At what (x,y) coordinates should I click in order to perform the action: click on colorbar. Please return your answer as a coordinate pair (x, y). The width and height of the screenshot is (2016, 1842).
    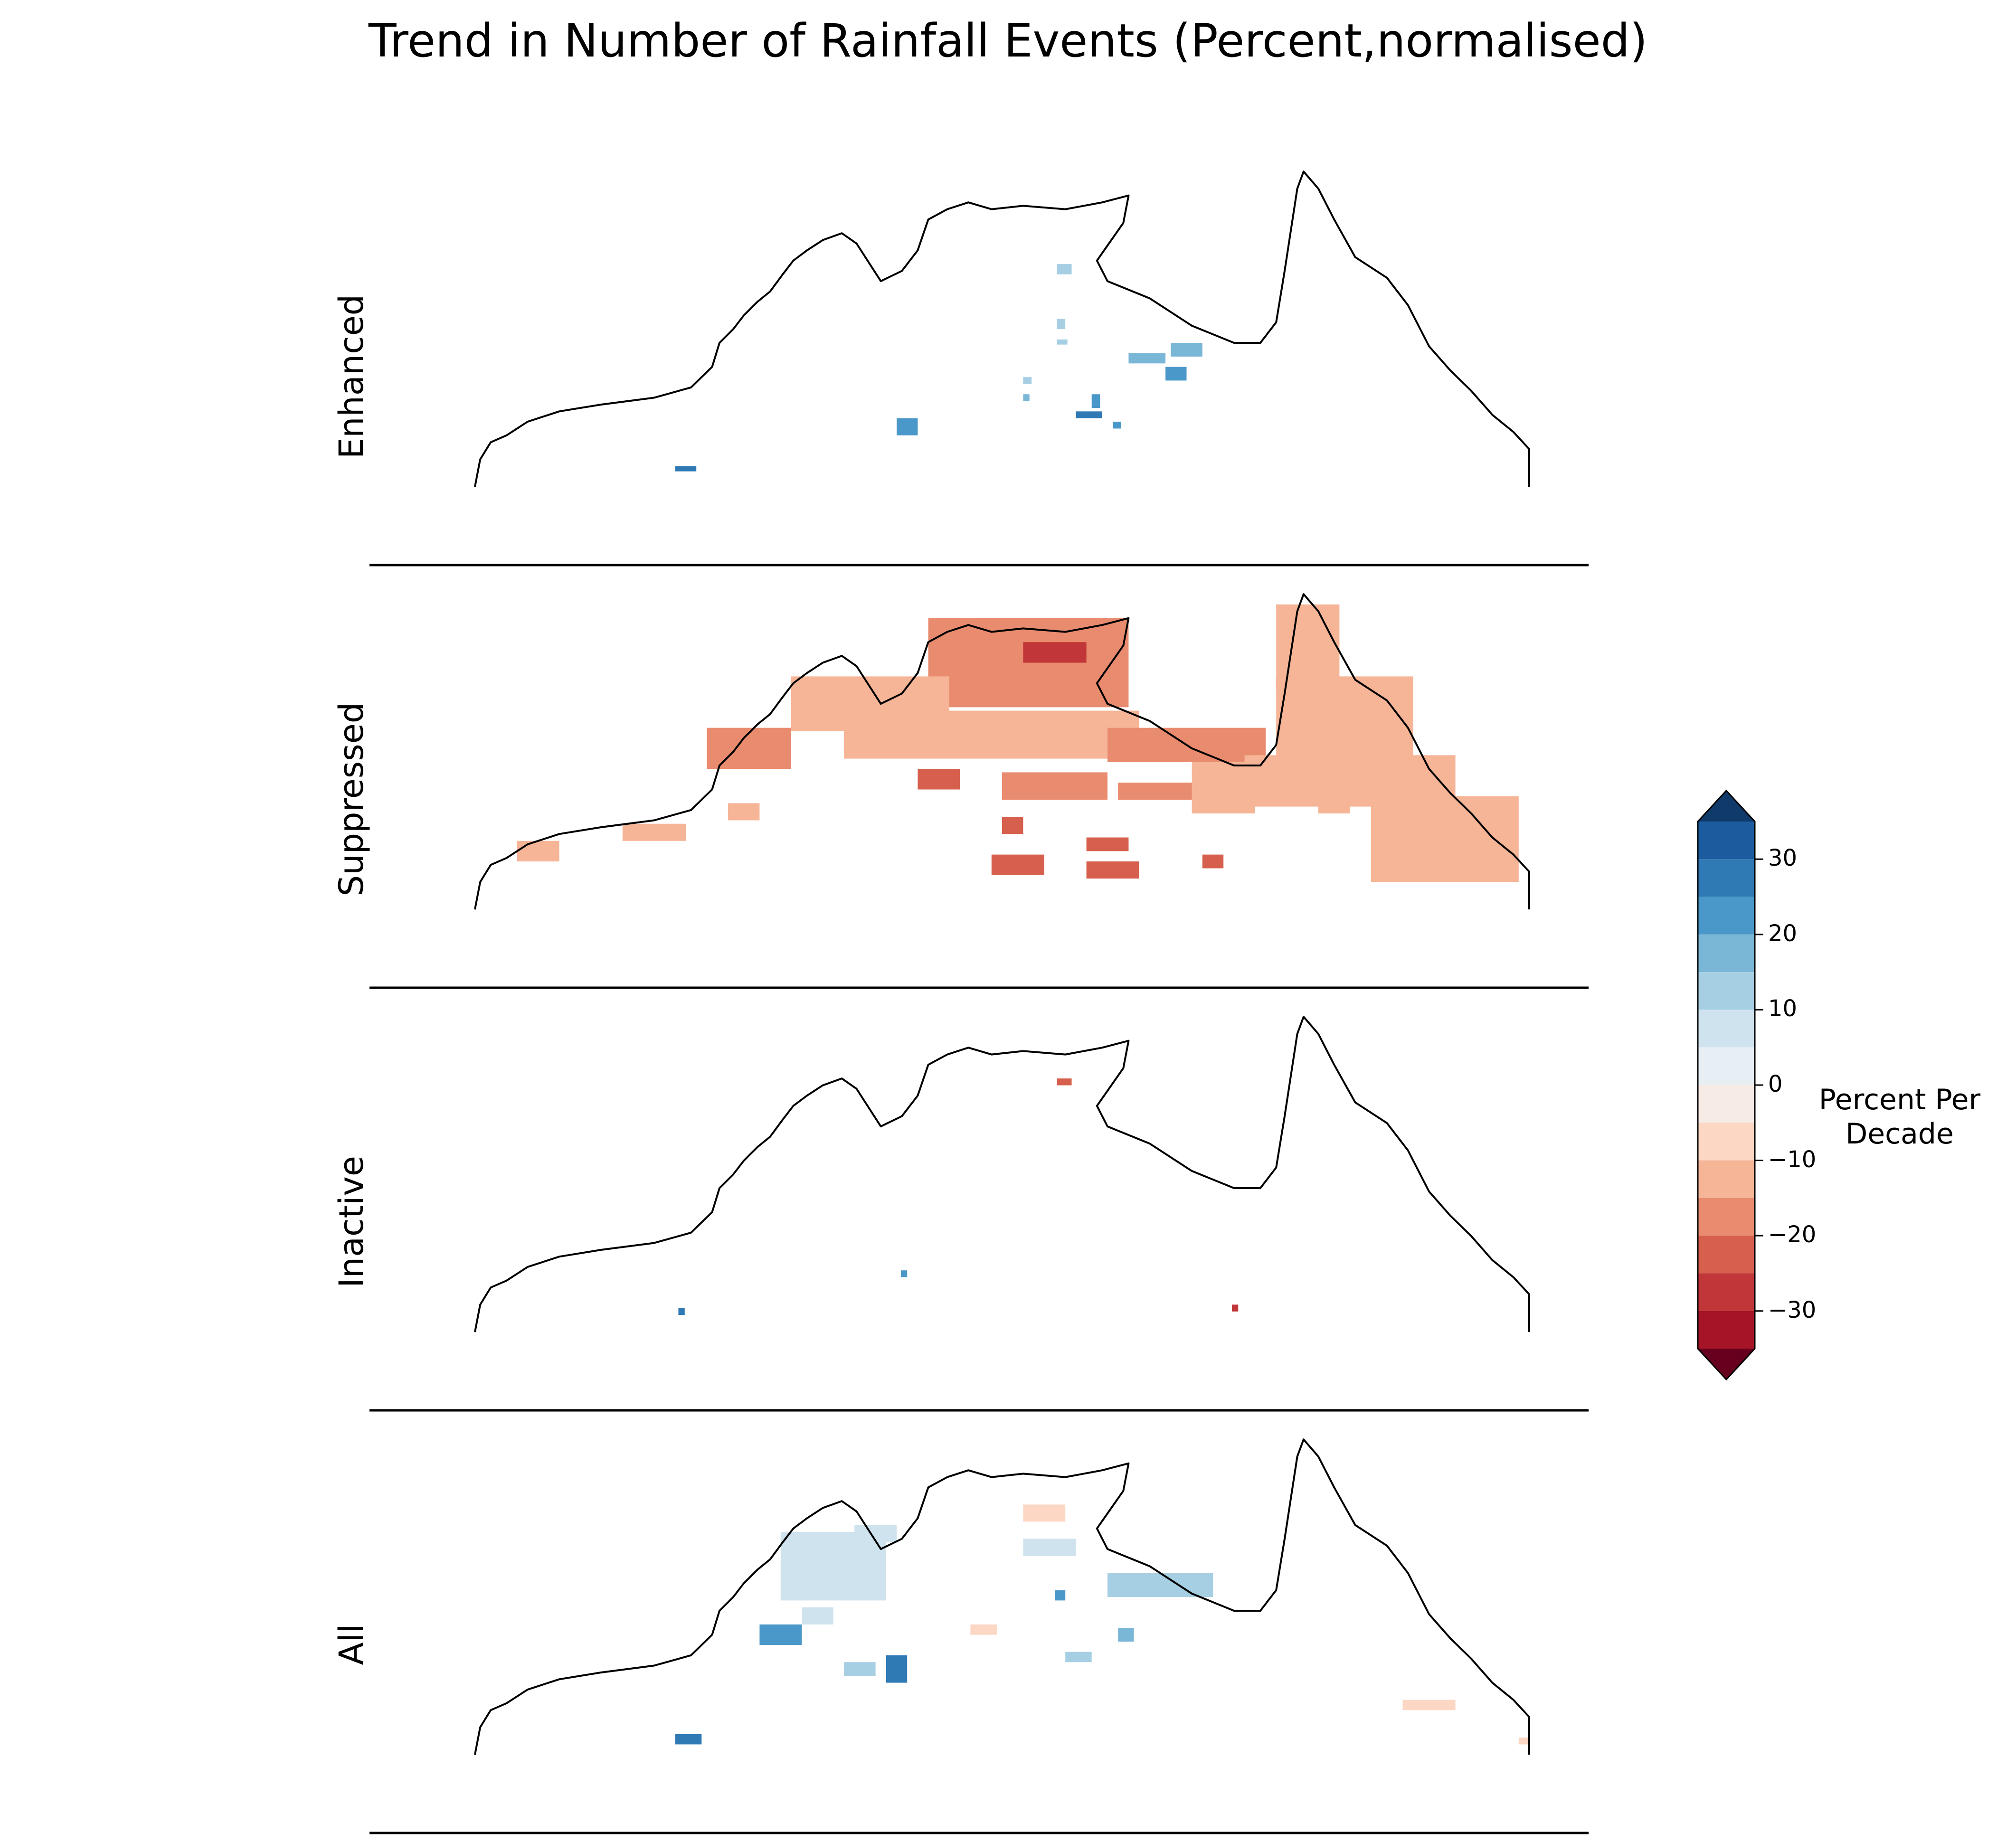
    Looking at the image, I should click on (1730, 1085).